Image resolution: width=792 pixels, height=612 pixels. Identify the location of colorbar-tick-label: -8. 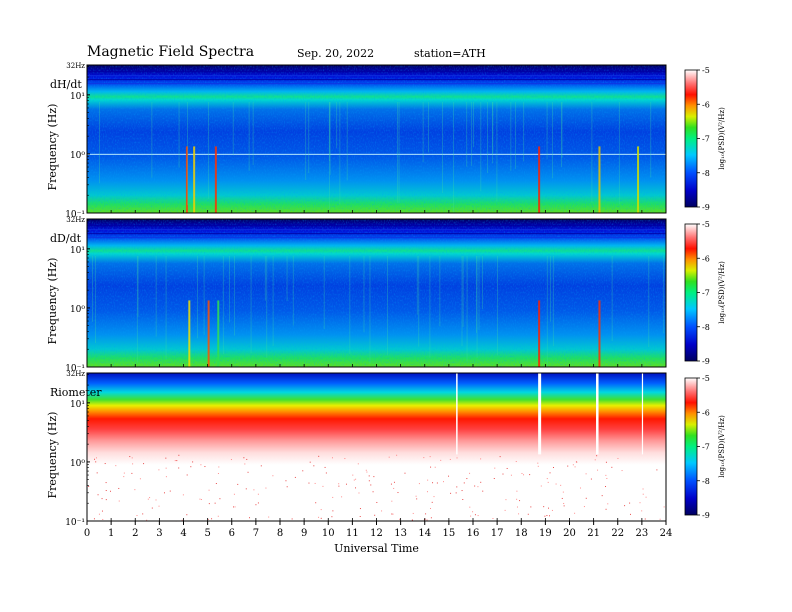
(706, 327).